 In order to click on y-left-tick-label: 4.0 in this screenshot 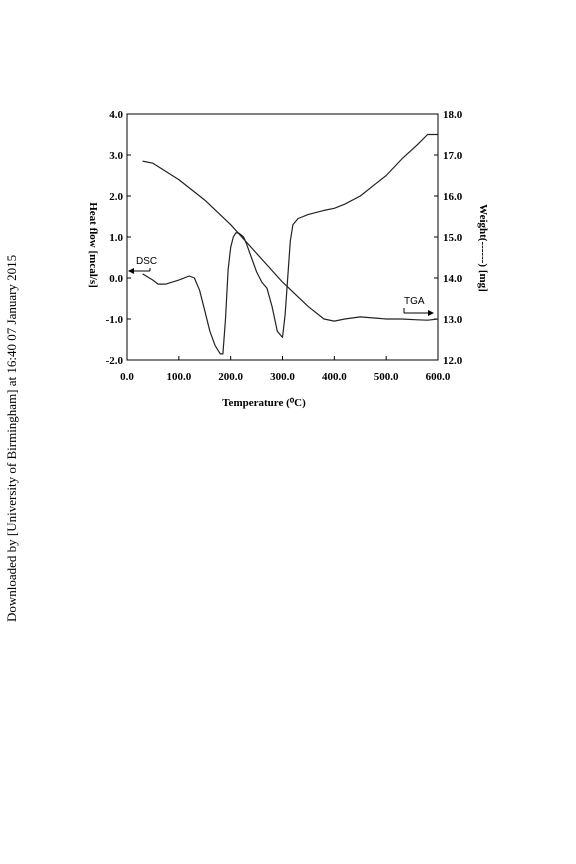, I will do `click(116, 115)`.